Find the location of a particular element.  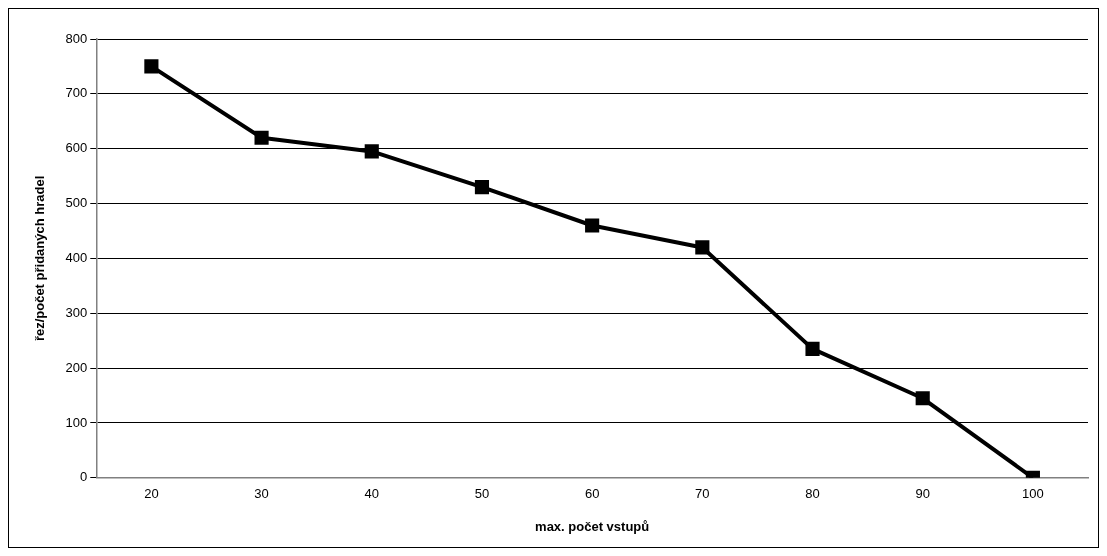

x-tick-label: 100 is located at coordinates (1033, 494).